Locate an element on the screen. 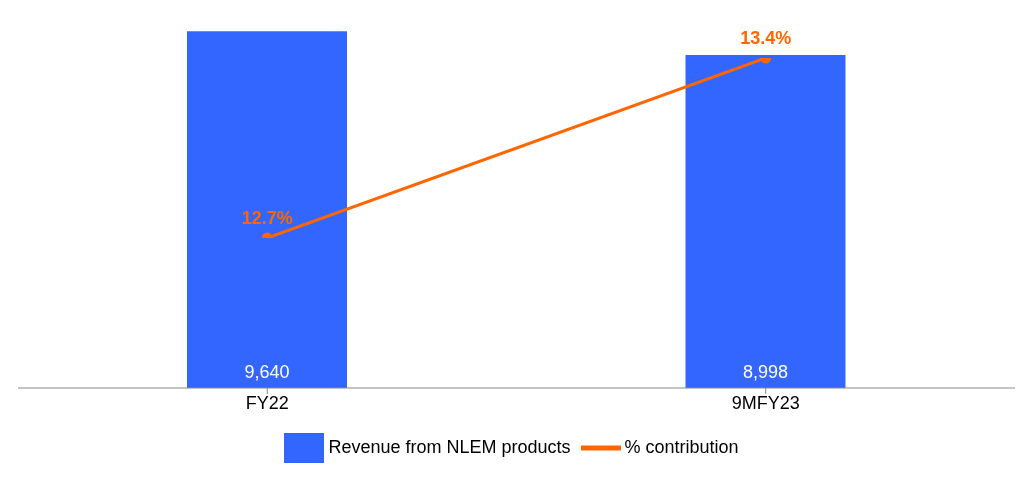 The width and height of the screenshot is (1033, 487). data-label: 9,640 is located at coordinates (267, 372).